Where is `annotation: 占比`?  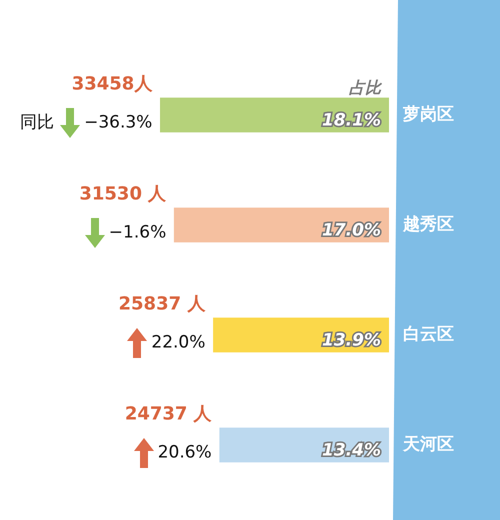 annotation: 占比 is located at coordinates (365, 88).